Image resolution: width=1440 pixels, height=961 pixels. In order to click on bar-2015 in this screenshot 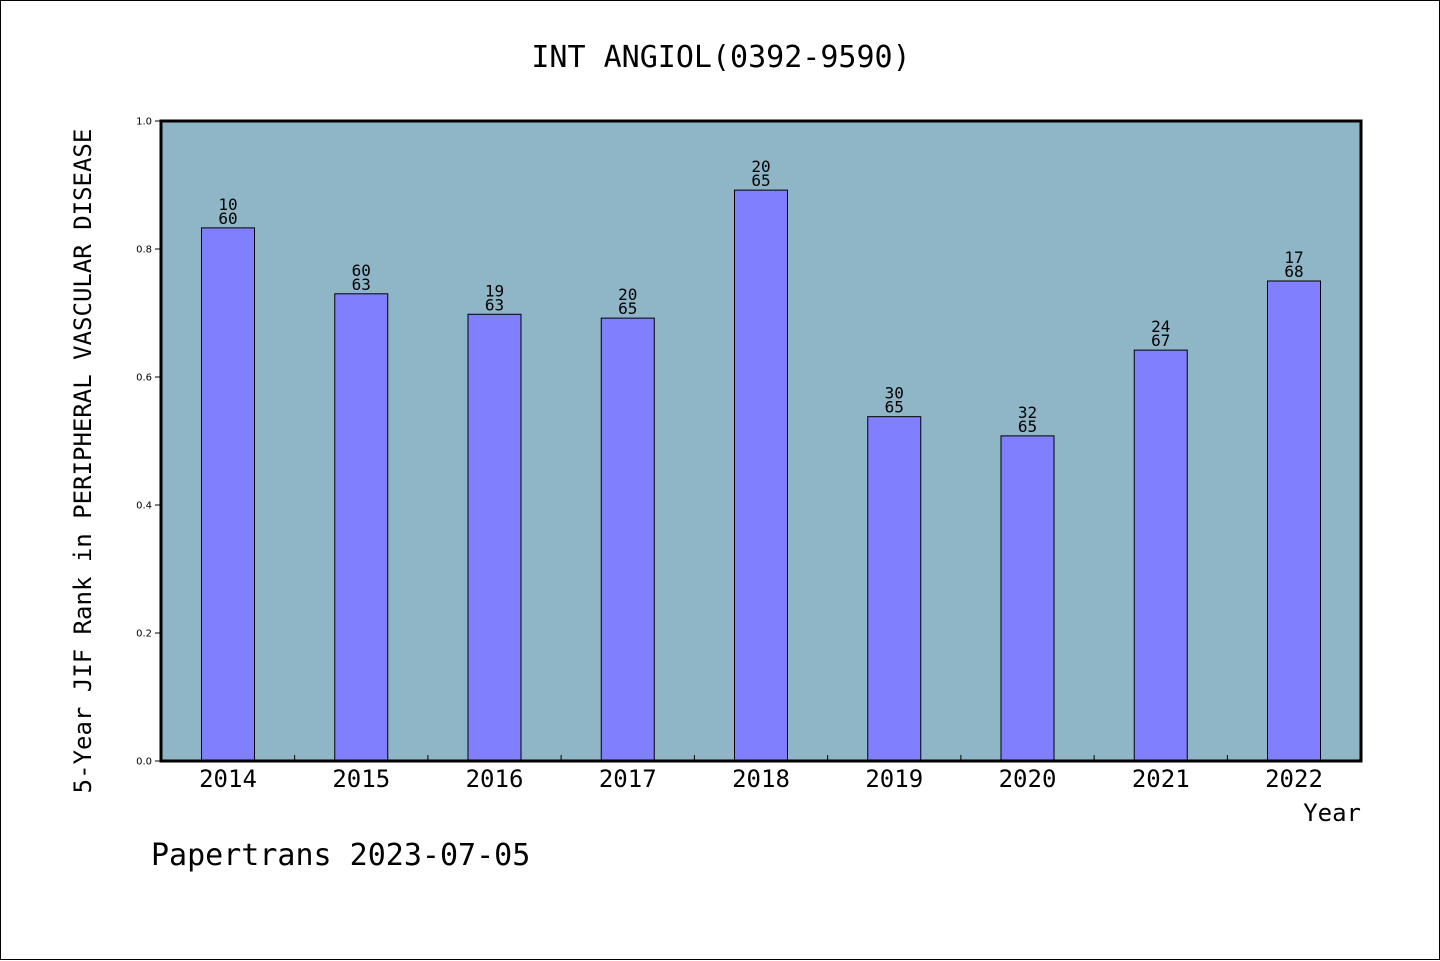, I will do `click(361, 527)`.